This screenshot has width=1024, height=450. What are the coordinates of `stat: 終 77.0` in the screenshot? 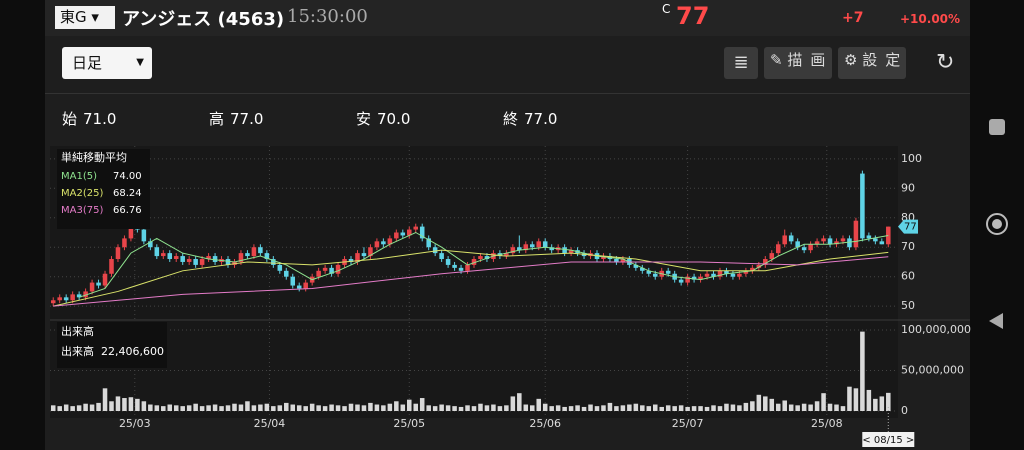 It's located at (530, 118).